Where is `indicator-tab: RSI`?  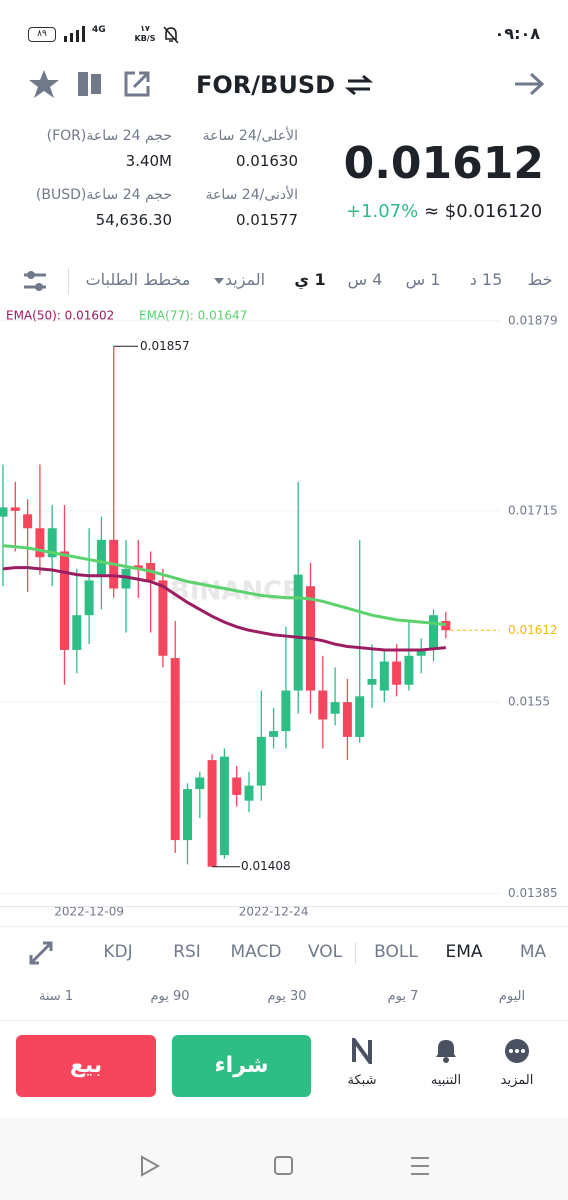 indicator-tab: RSI is located at coordinates (187, 952).